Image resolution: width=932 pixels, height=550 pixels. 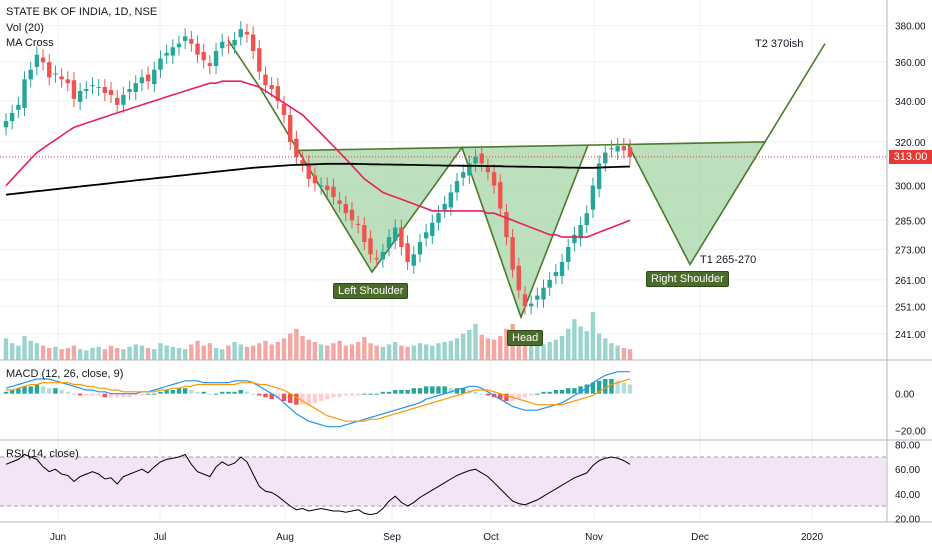 What do you see at coordinates (910, 221) in the screenshot?
I see `price-tick-label: 285.00` at bounding box center [910, 221].